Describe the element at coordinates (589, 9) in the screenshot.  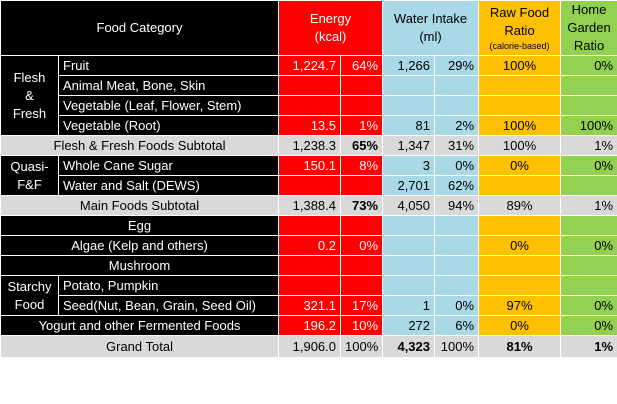
I see `header-garden-line1: Home` at that location.